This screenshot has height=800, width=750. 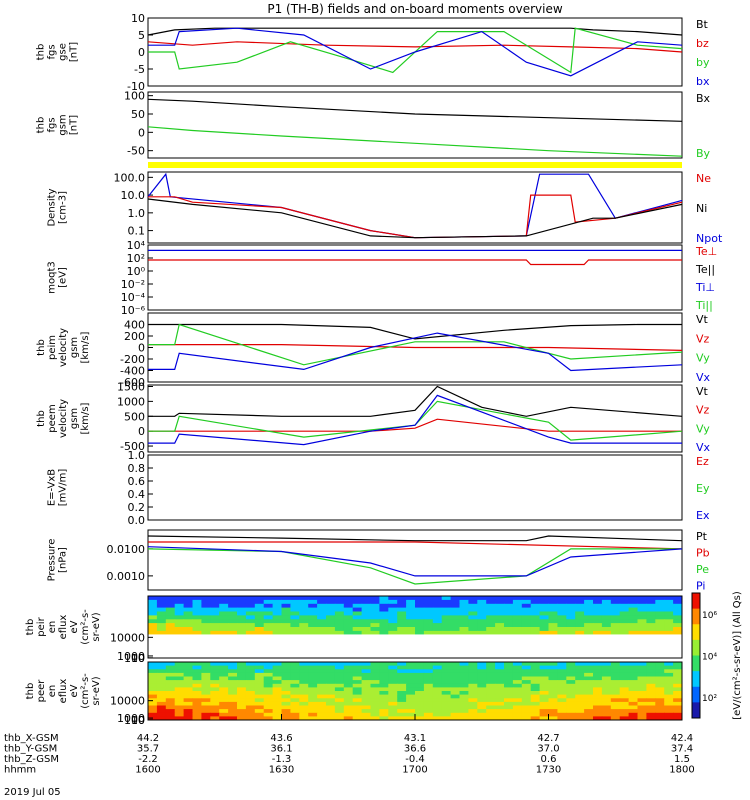 I want to click on ytick-label: 200, so click(x=134, y=336).